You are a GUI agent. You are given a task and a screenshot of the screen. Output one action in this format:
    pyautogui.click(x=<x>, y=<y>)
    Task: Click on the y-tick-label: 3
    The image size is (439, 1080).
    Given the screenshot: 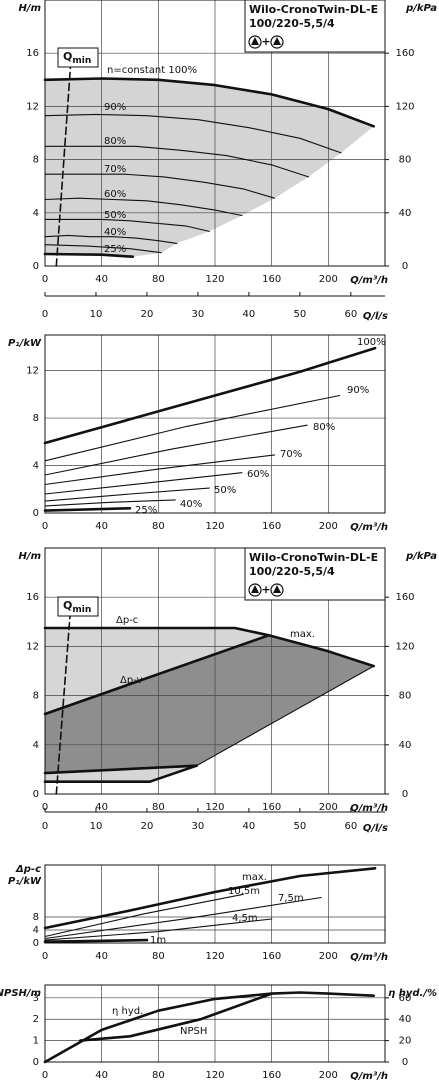 What is the action you would take?
    pyautogui.click(x=36, y=998)
    